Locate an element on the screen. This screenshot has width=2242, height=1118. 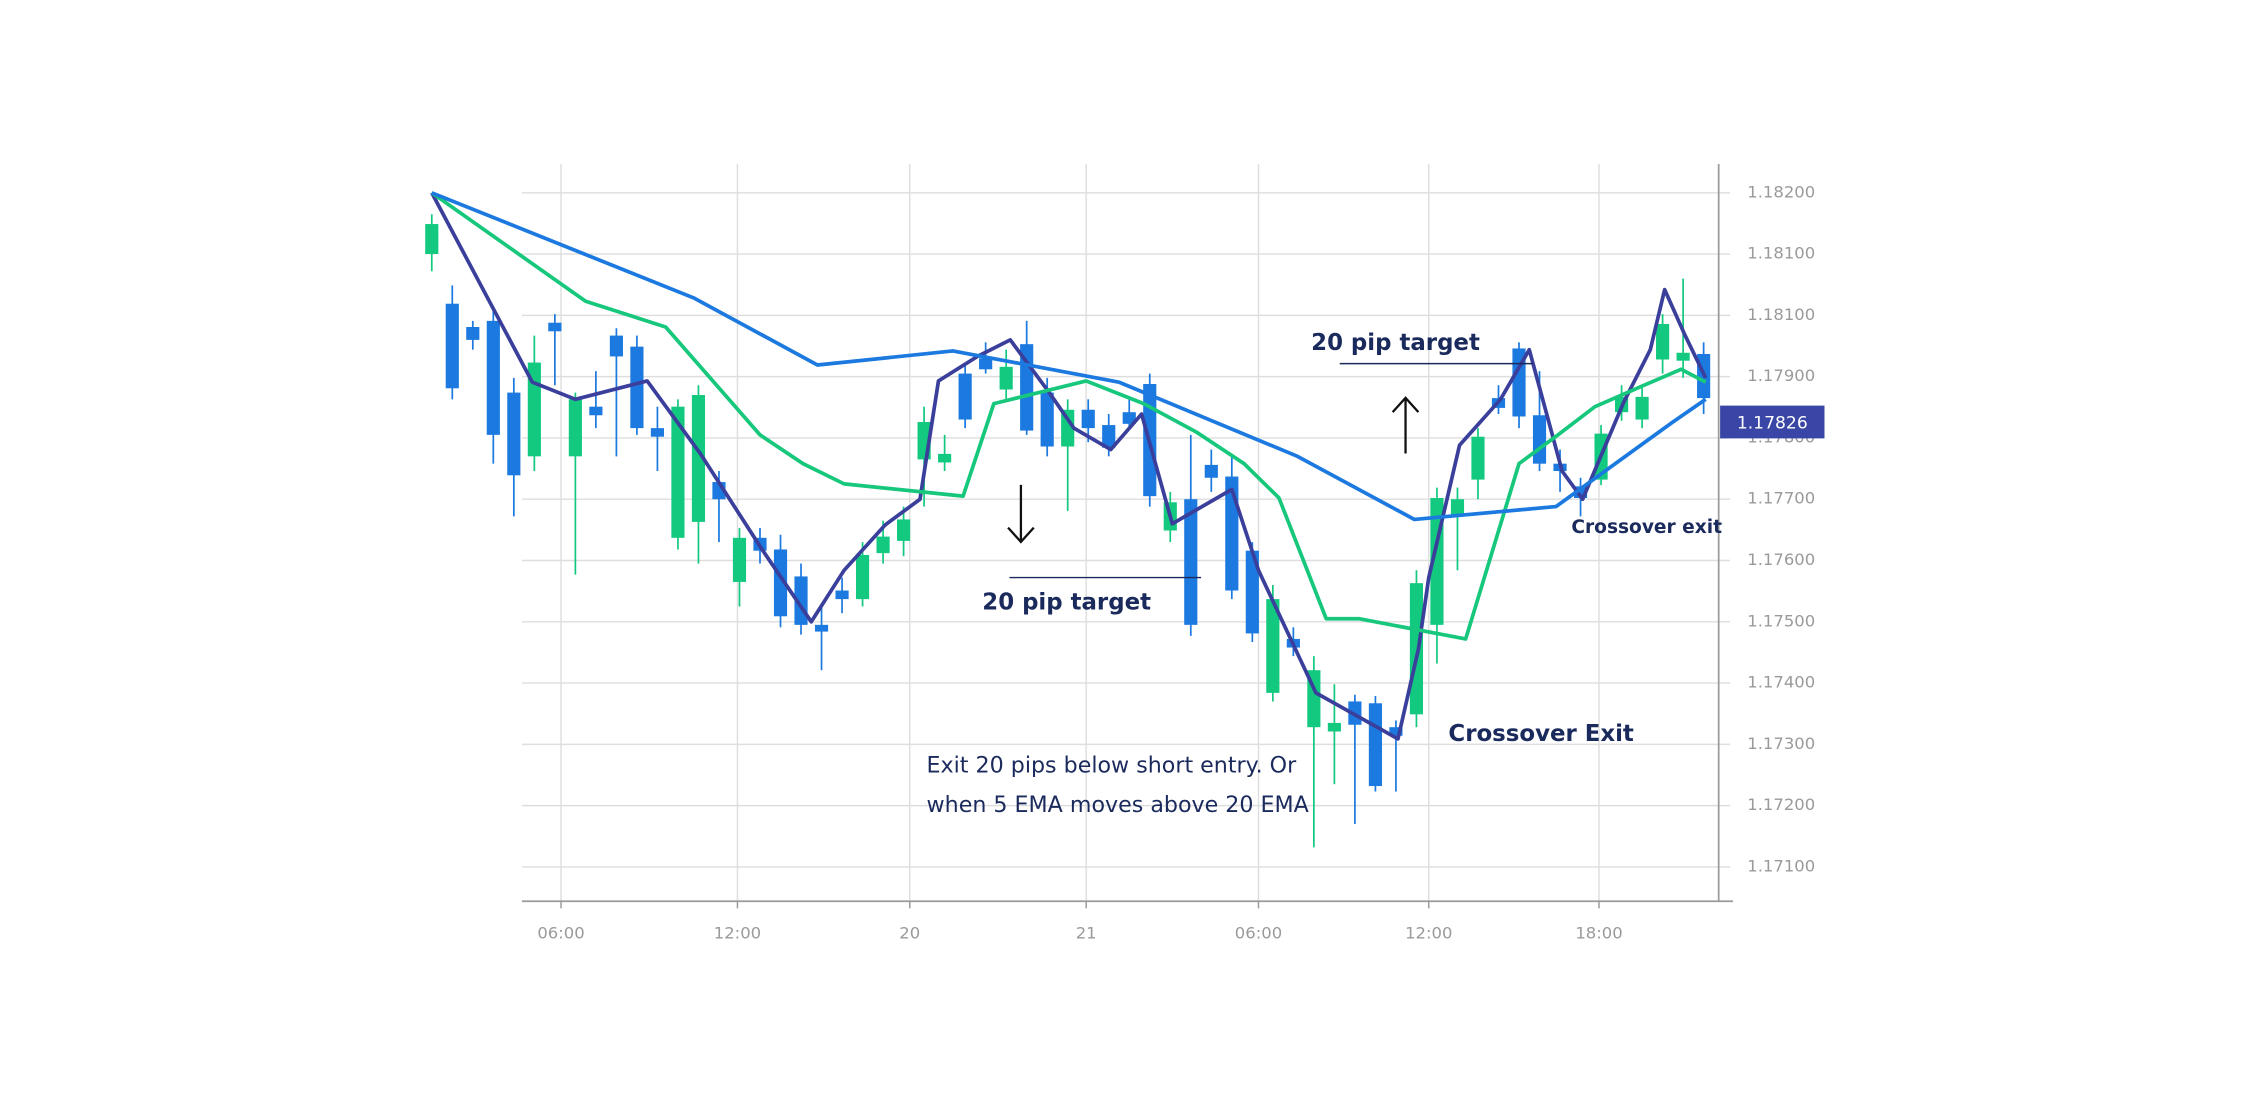
y-tick-label: 1.17500 is located at coordinates (1781, 620).